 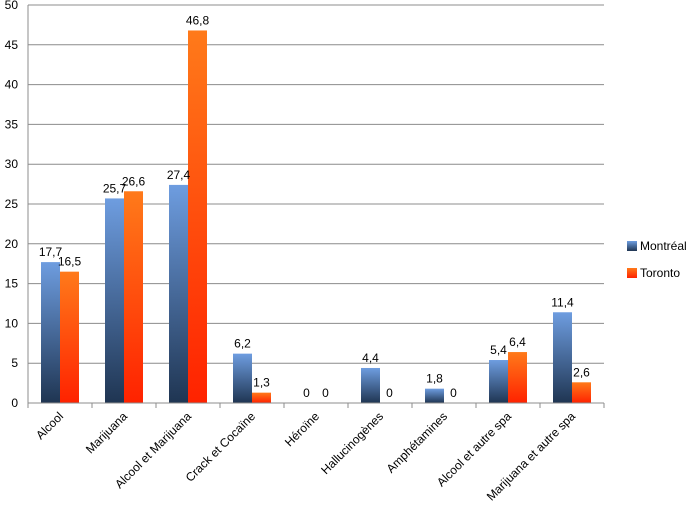 What do you see at coordinates (434, 379) in the screenshot?
I see `data-label: 1,8` at bounding box center [434, 379].